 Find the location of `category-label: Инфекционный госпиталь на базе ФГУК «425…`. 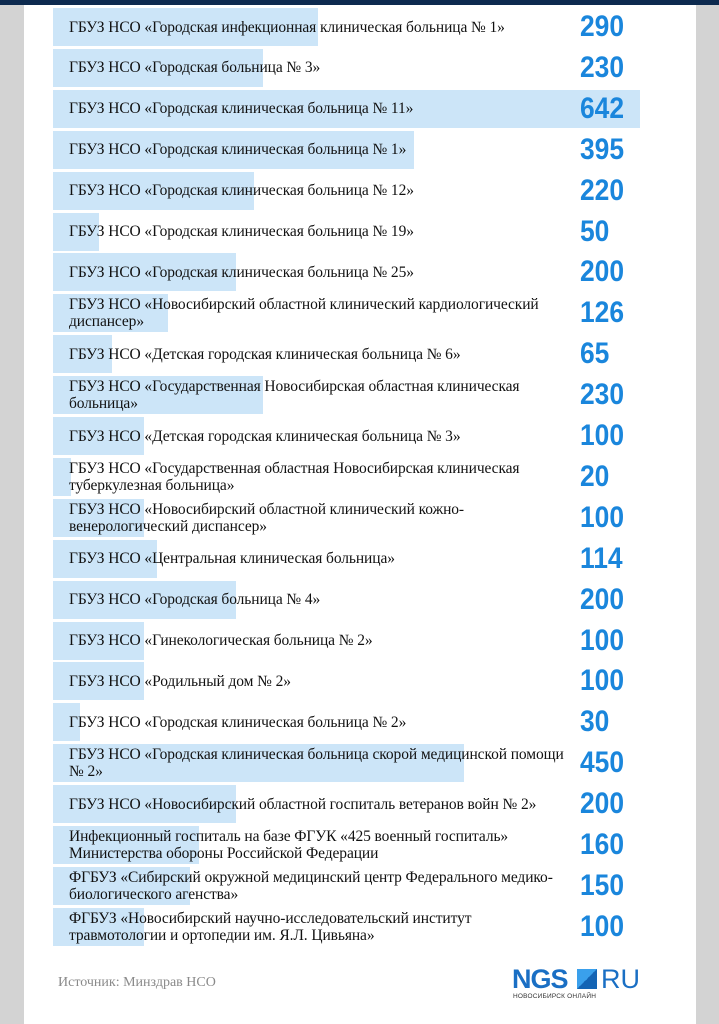

category-label: Инфекционный госпиталь на базе ФГУК «425… is located at coordinates (289, 845).